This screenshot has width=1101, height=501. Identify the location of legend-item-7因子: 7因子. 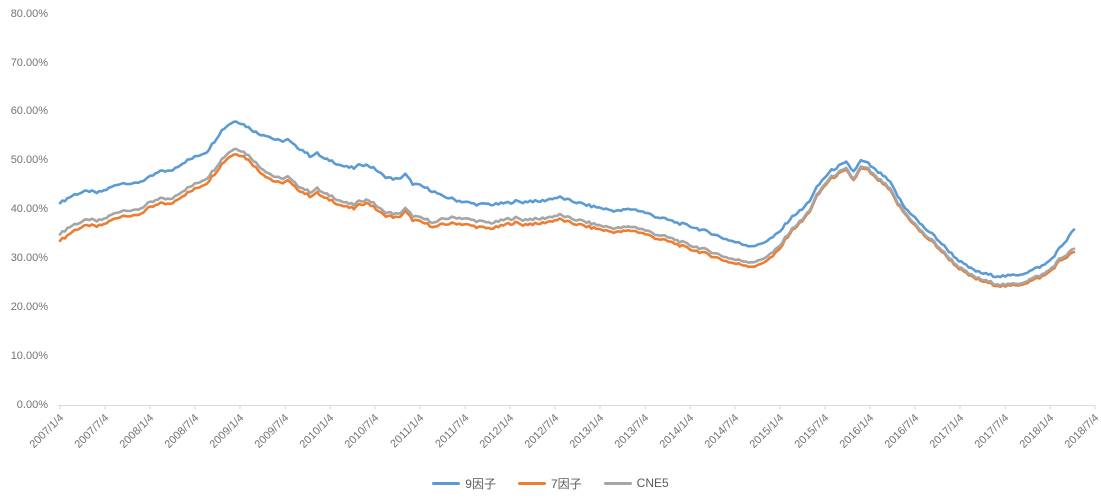
(549, 483).